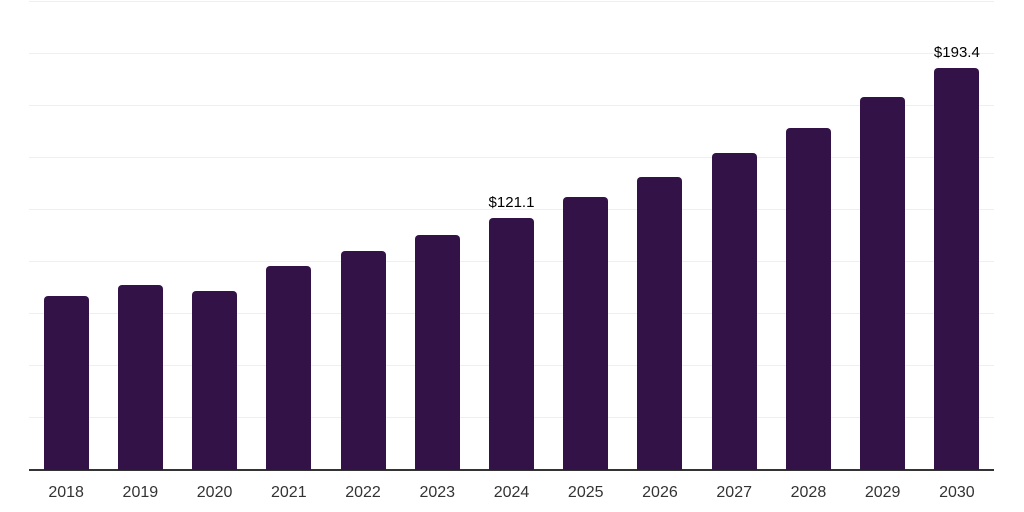  Describe the element at coordinates (586, 333) in the screenshot. I see `bar-2025` at that location.